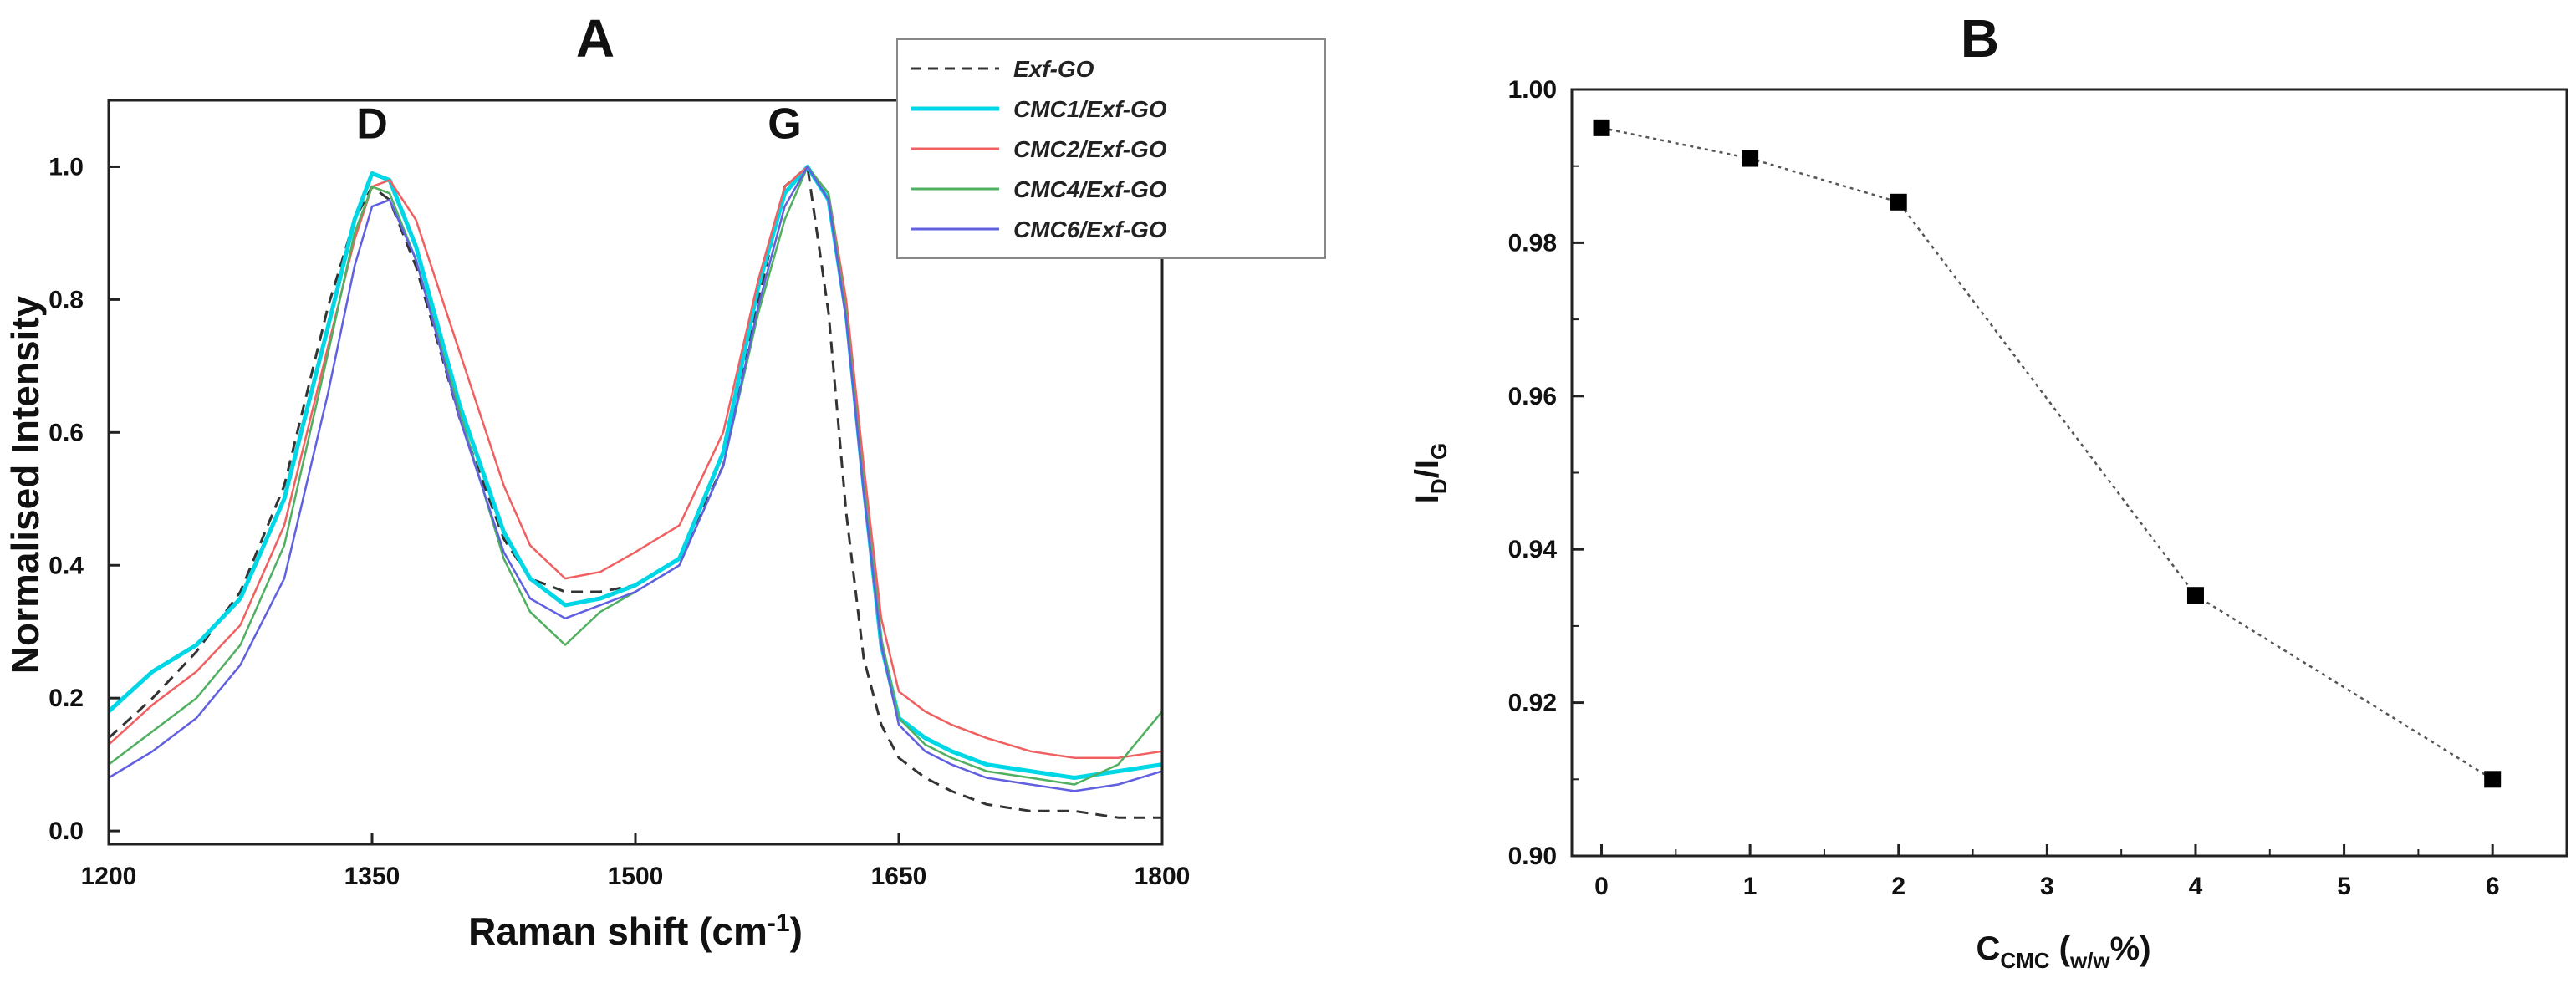 This screenshot has width=2576, height=983. Describe the element at coordinates (66, 565) in the screenshot. I see `panel-a-y-tick-label: 0.4` at that location.